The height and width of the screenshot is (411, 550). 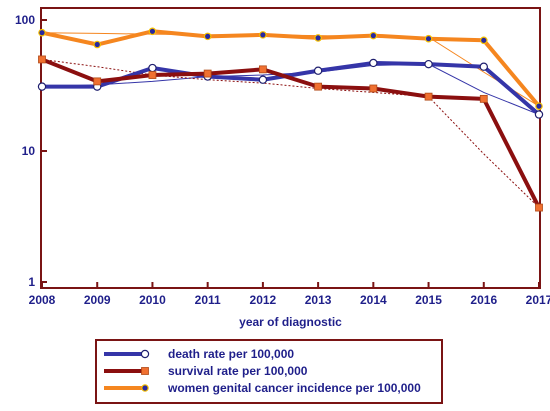 What do you see at coordinates (31, 282) in the screenshot?
I see `y-tick-label: 1` at bounding box center [31, 282].